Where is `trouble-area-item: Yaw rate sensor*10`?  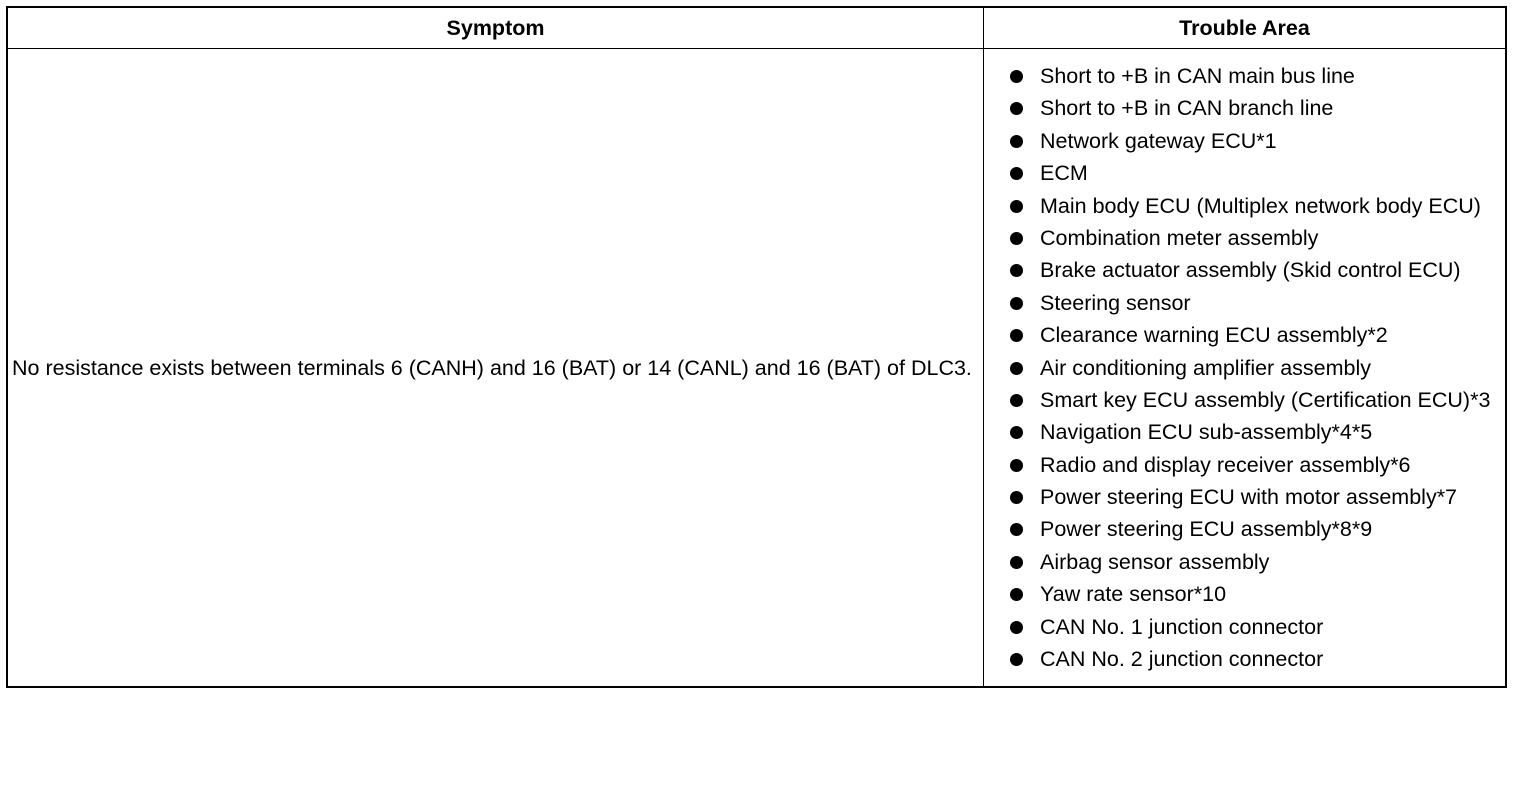
trouble-area-item: Yaw rate sensor*10 is located at coordinates (1252, 594).